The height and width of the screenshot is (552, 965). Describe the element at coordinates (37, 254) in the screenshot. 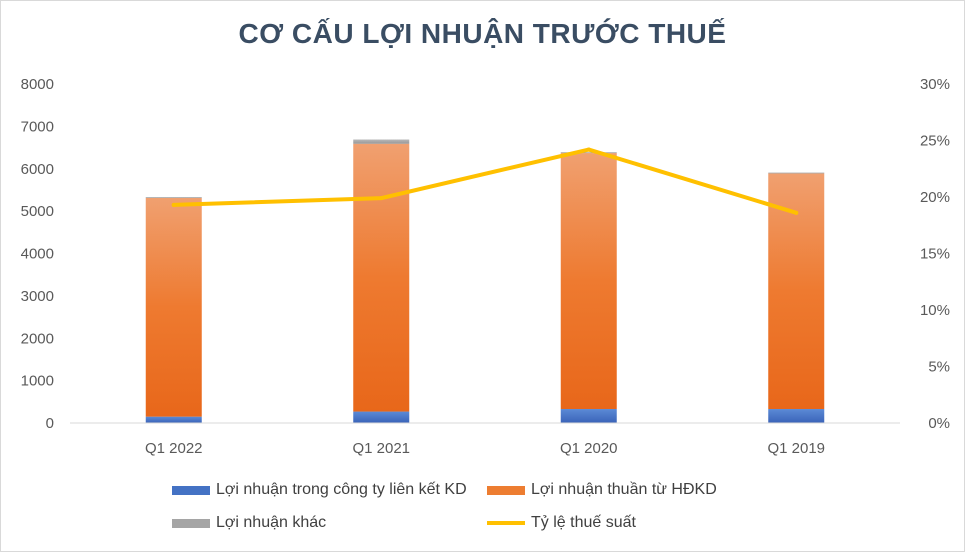

I see `y-left-tick-label: 4000` at that location.